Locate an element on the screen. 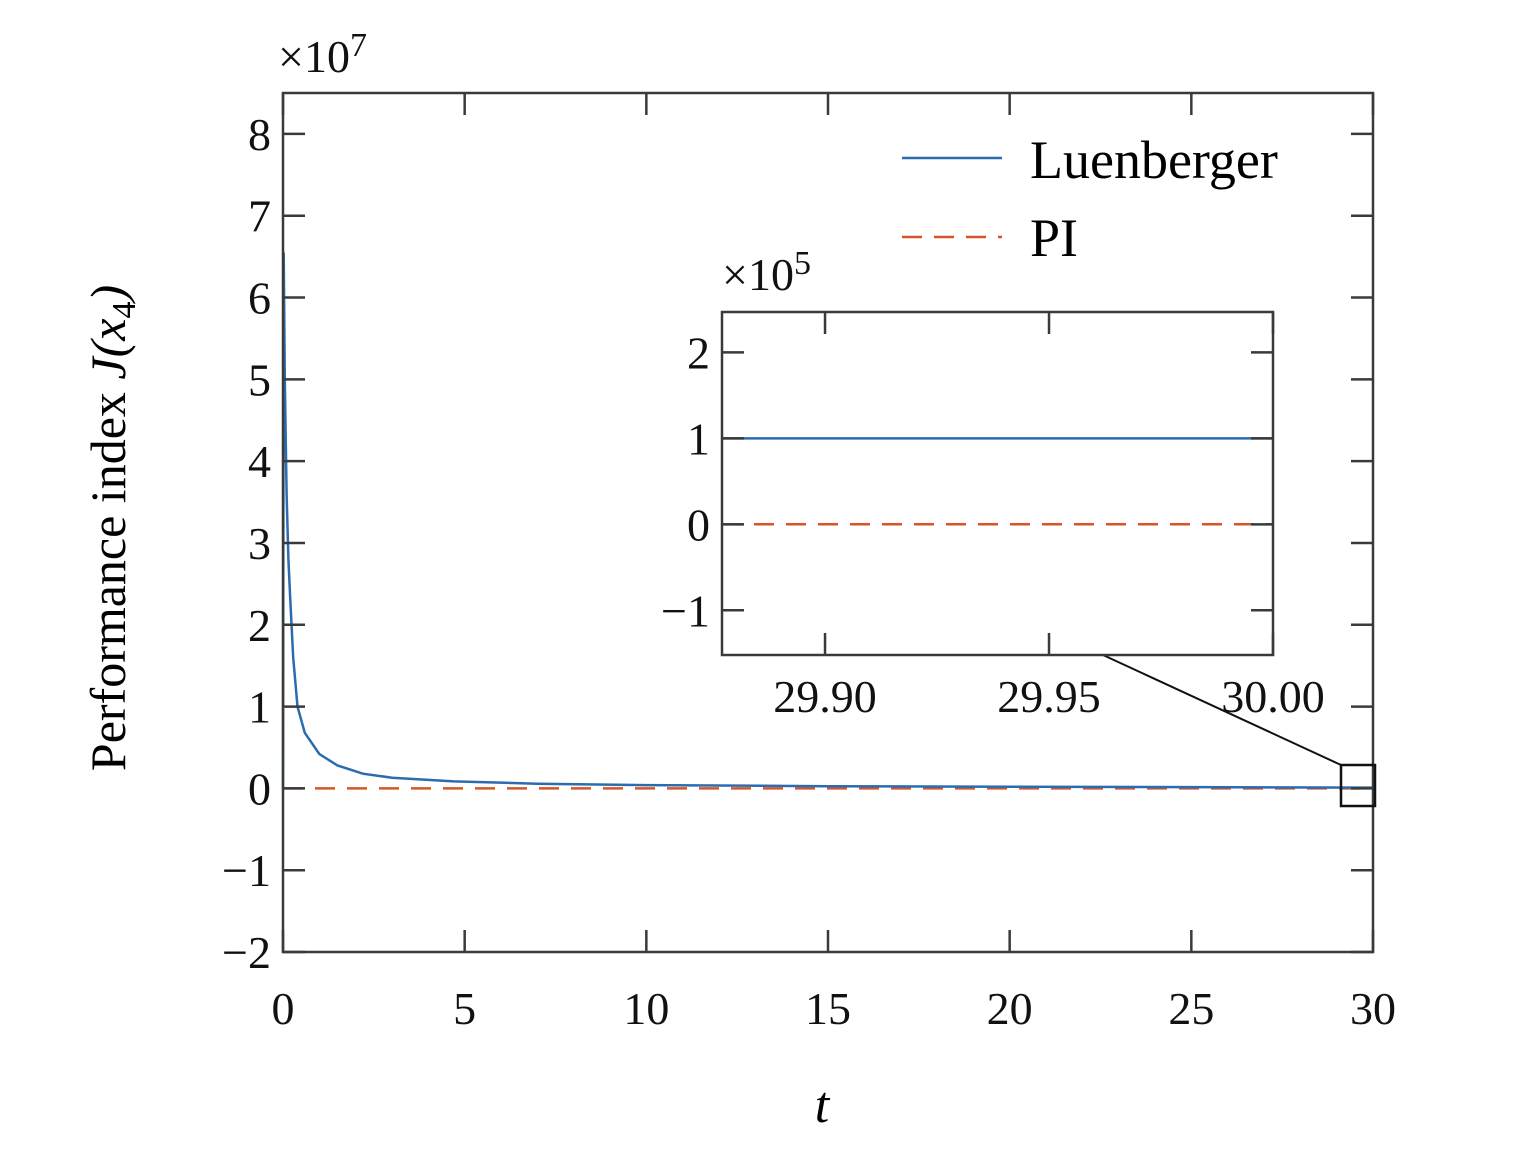 This screenshot has height=1162, width=1513. y-tick-label: 4 is located at coordinates (259, 461).